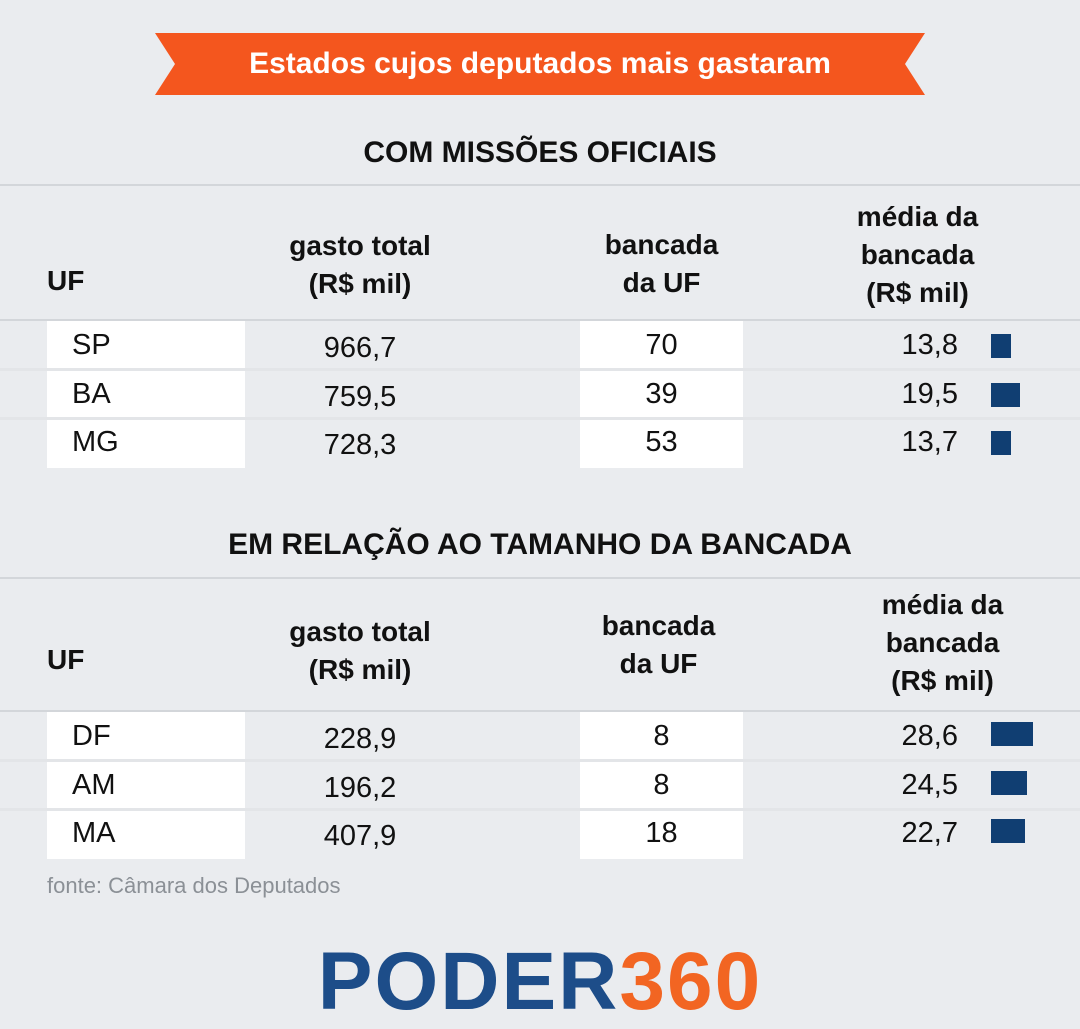  I want to click on cell-media: 22,7, so click(929, 833).